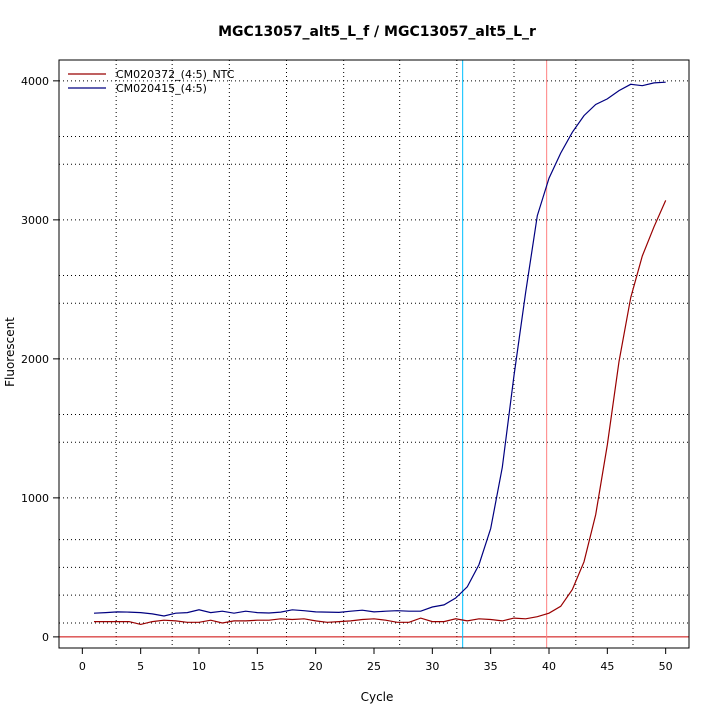  I want to click on x-tick-label: 15, so click(257, 666).